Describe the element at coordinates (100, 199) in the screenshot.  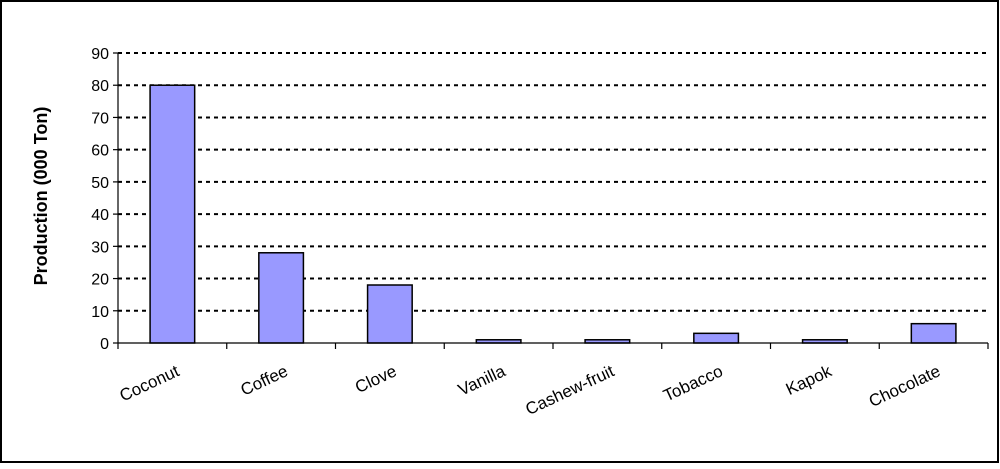
I see `y-tick-labels: 0 10 20 30 40 50 60 70 80 90` at that location.